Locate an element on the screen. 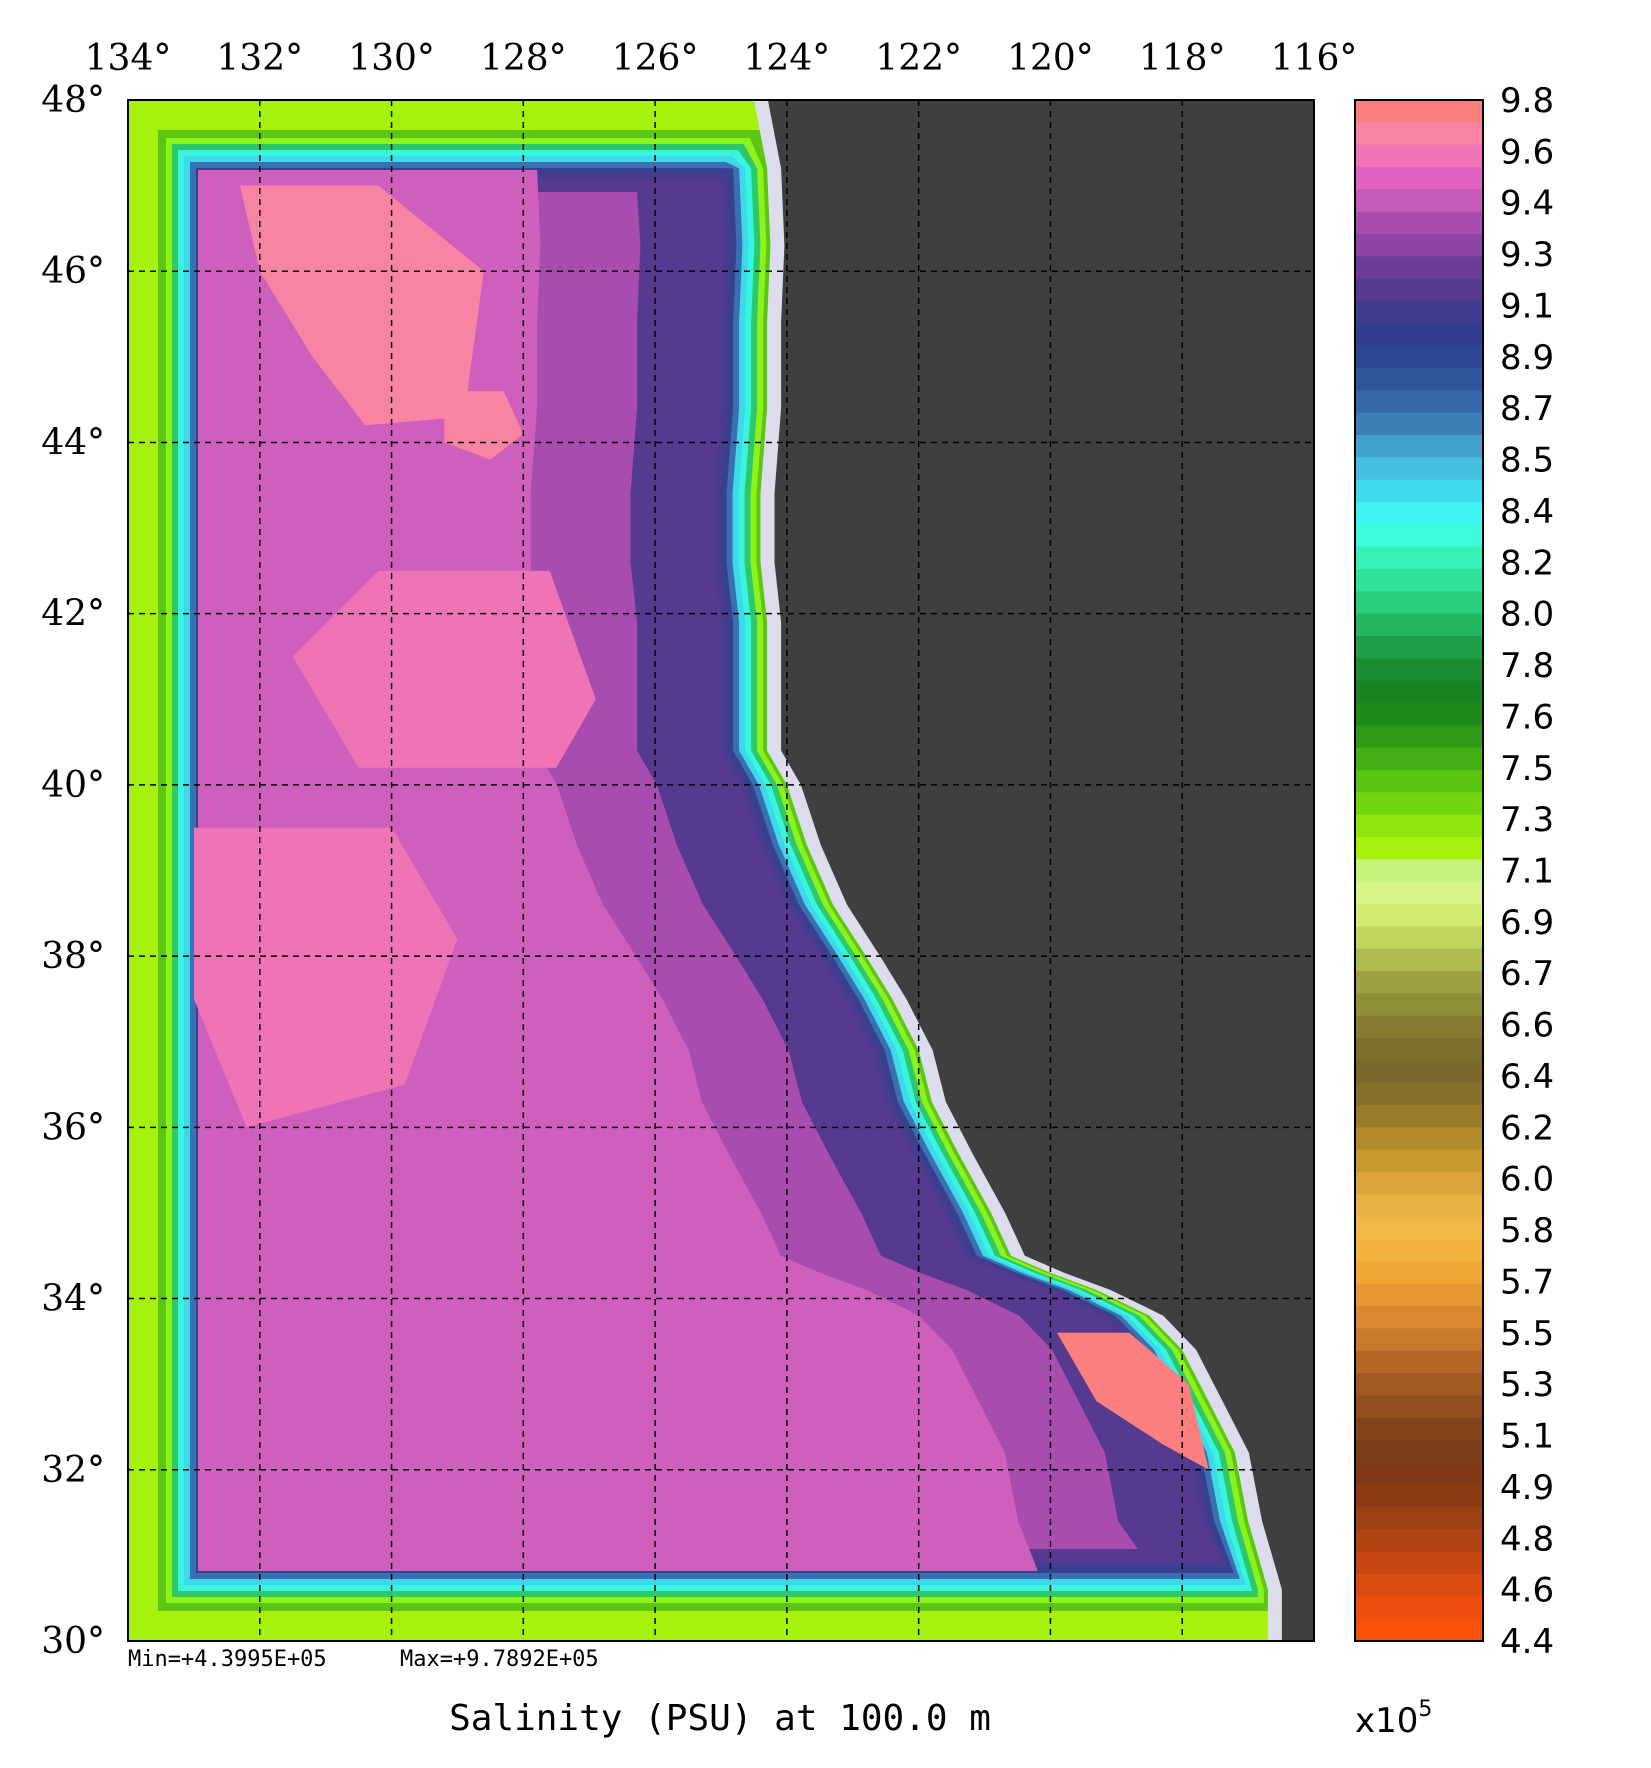  patch-south-high is located at coordinates (325, 977).